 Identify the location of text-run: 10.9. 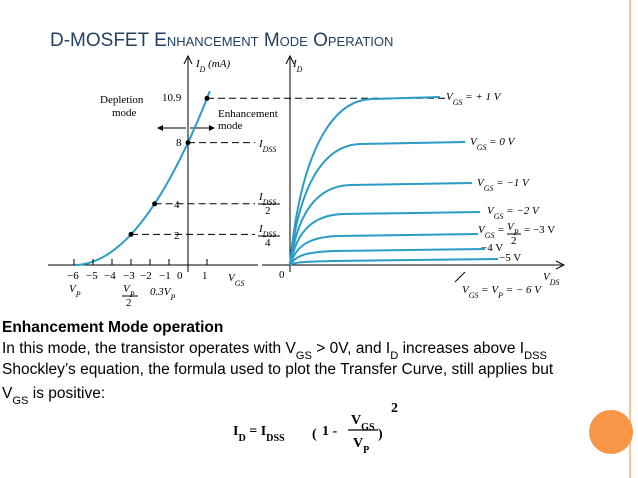
(172, 98).